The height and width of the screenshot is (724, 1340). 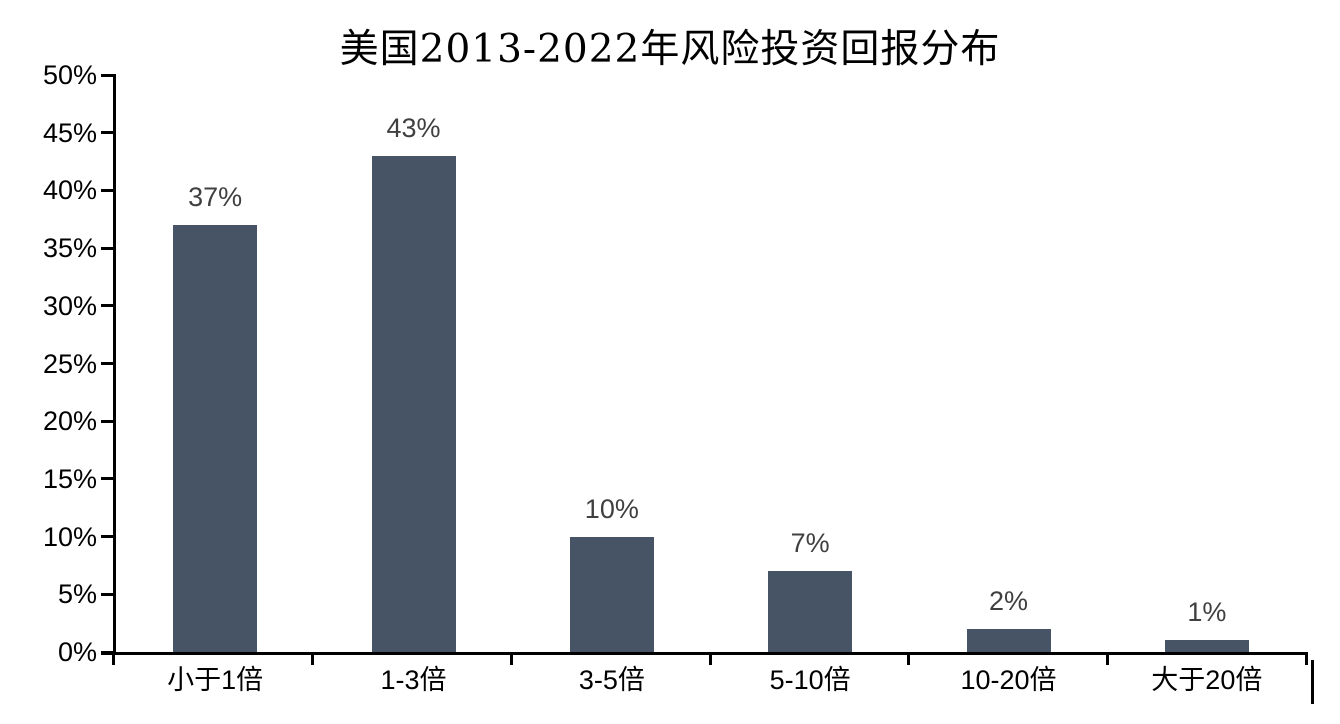 What do you see at coordinates (1008, 600) in the screenshot?
I see `bar-value-label: 2%` at bounding box center [1008, 600].